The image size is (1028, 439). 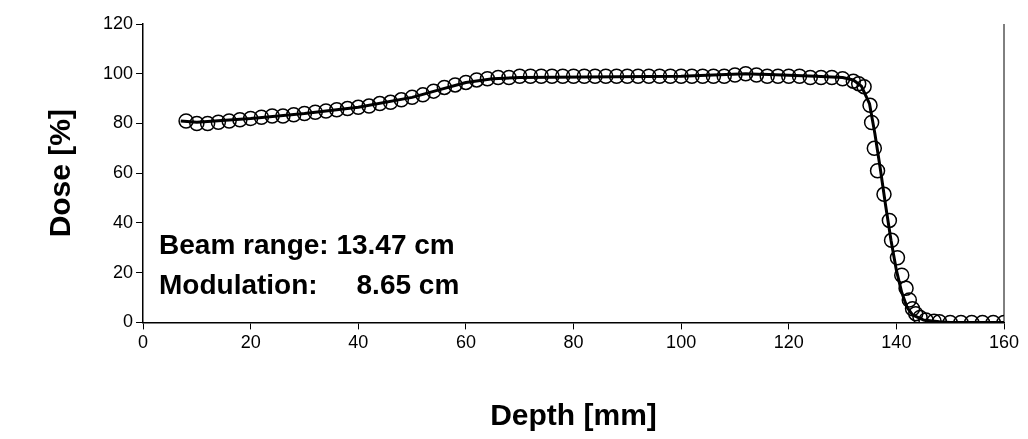 What do you see at coordinates (123, 172) in the screenshot?
I see `y-tick-label: 60` at bounding box center [123, 172].